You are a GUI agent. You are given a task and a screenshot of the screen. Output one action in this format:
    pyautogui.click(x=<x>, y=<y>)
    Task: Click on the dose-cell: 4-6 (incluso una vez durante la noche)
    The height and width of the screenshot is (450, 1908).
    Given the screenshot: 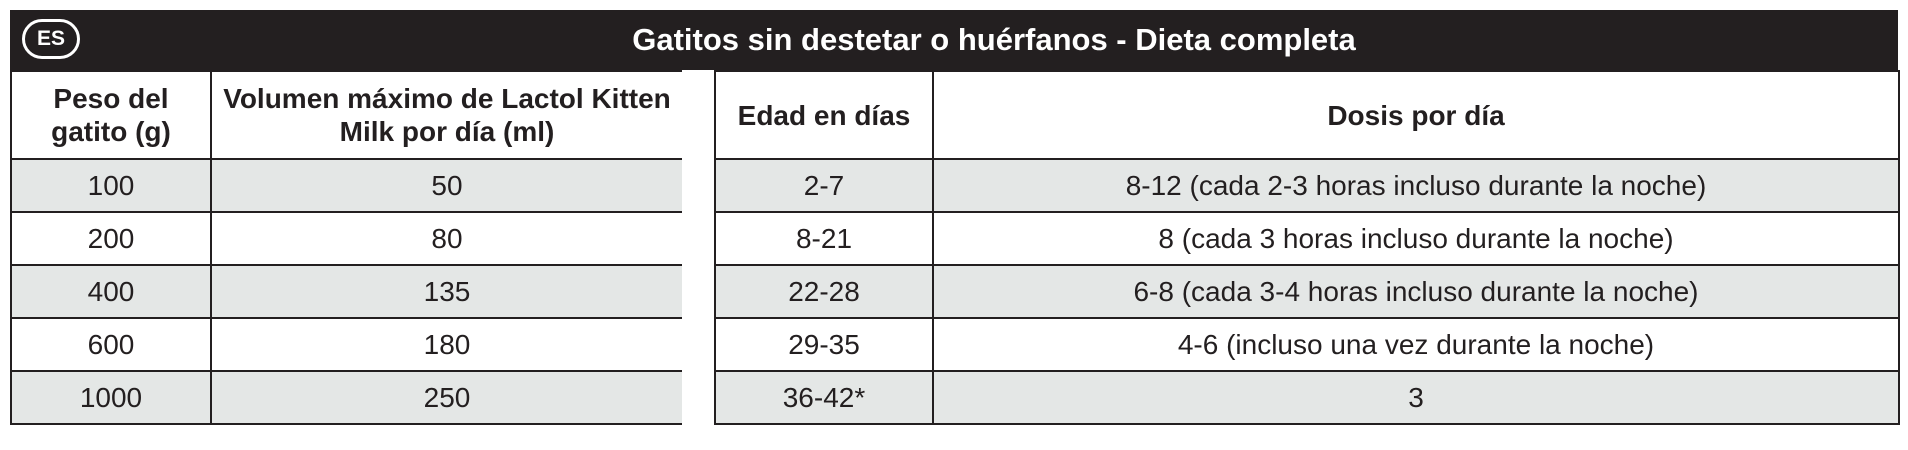 What is the action you would take?
    pyautogui.click(x=1416, y=344)
    